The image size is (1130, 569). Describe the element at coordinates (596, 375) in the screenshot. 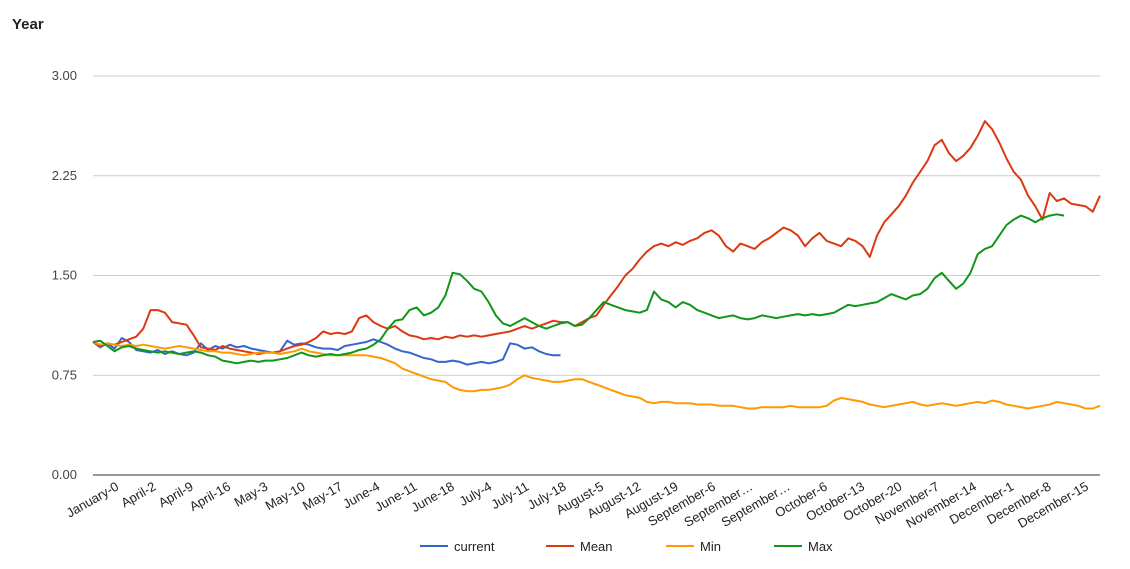

I see `series-line-min` at that location.